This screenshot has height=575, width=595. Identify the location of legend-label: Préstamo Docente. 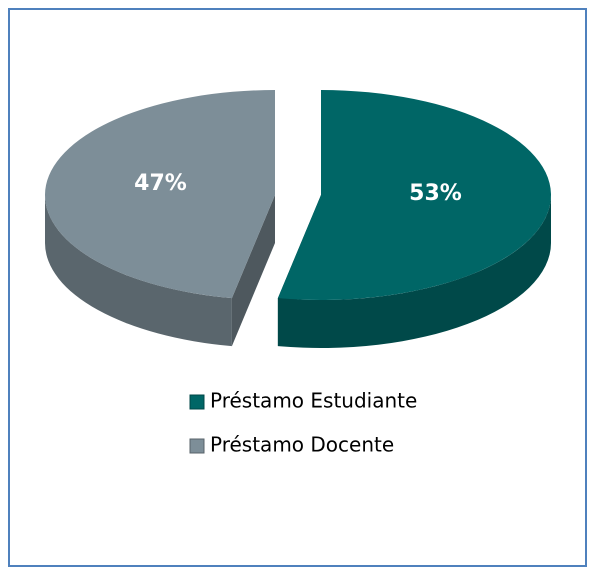
(302, 445).